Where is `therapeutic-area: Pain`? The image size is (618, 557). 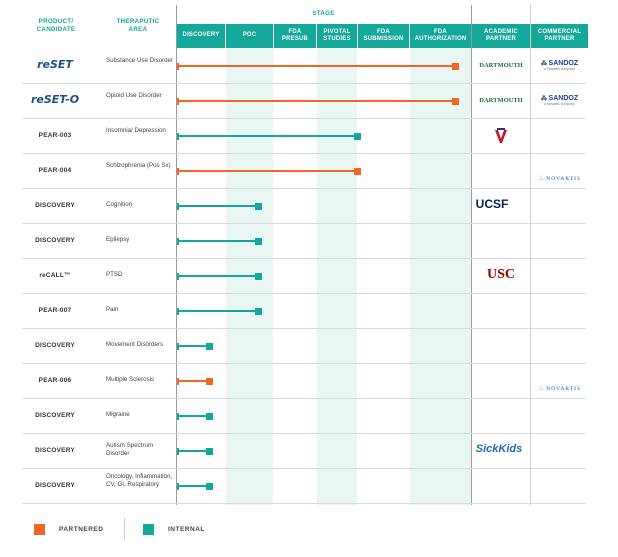
therapeutic-area: Pain is located at coordinates (112, 310).